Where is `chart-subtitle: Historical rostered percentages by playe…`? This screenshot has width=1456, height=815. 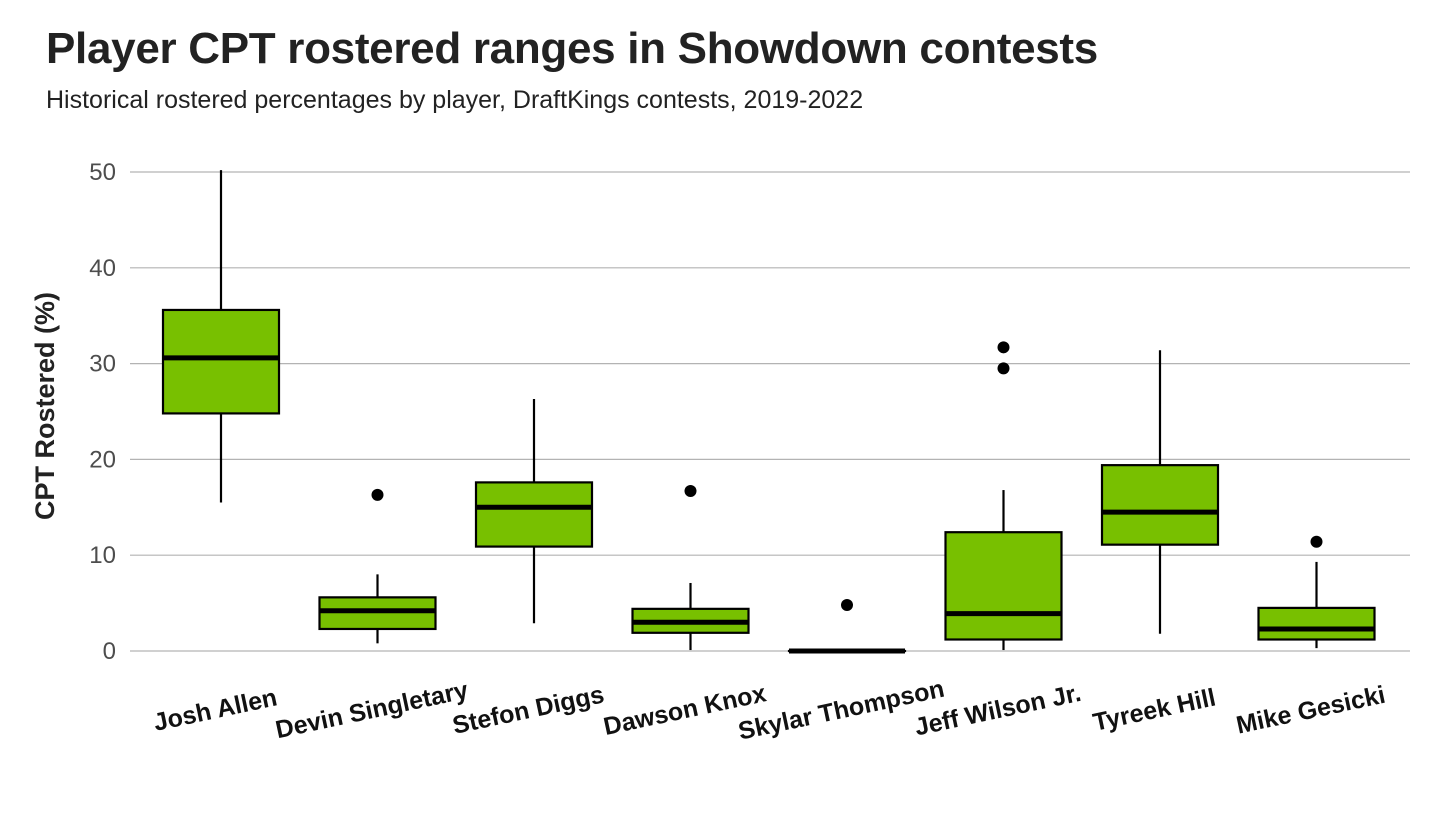
chart-subtitle: Historical rostered percentages by playe… is located at coordinates (455, 100).